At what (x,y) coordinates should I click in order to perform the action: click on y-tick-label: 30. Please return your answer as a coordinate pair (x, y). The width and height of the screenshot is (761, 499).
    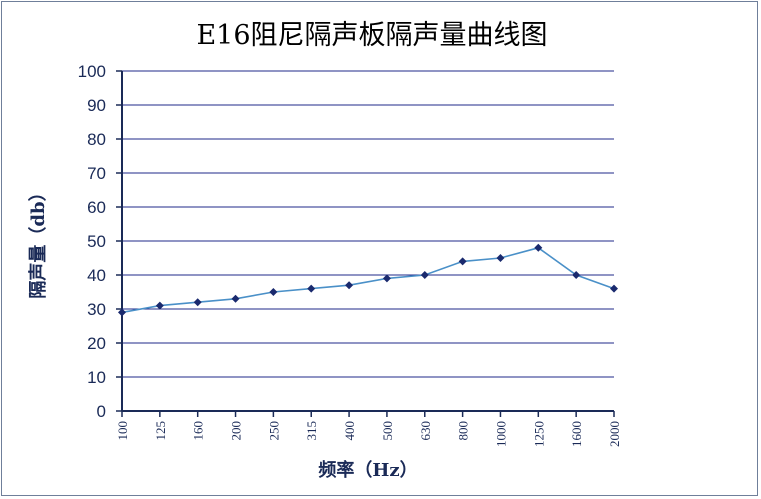
    Looking at the image, I should click on (96, 309).